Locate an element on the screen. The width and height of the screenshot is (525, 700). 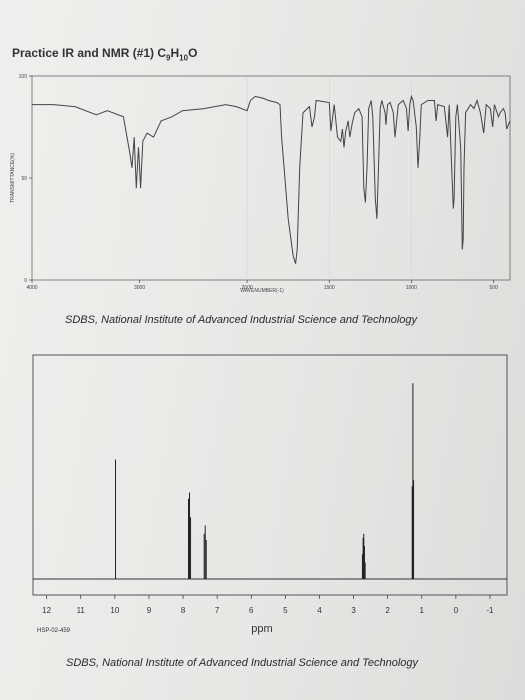
ir-x-tick-label: 500 is located at coordinates (493, 288).